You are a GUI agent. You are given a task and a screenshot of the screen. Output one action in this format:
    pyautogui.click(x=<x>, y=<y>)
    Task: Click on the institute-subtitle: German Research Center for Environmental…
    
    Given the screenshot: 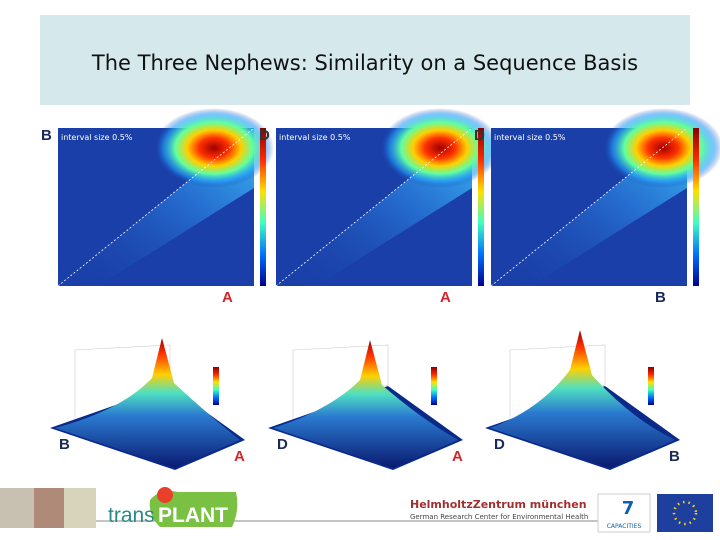 What is the action you would take?
    pyautogui.click(x=499, y=517)
    